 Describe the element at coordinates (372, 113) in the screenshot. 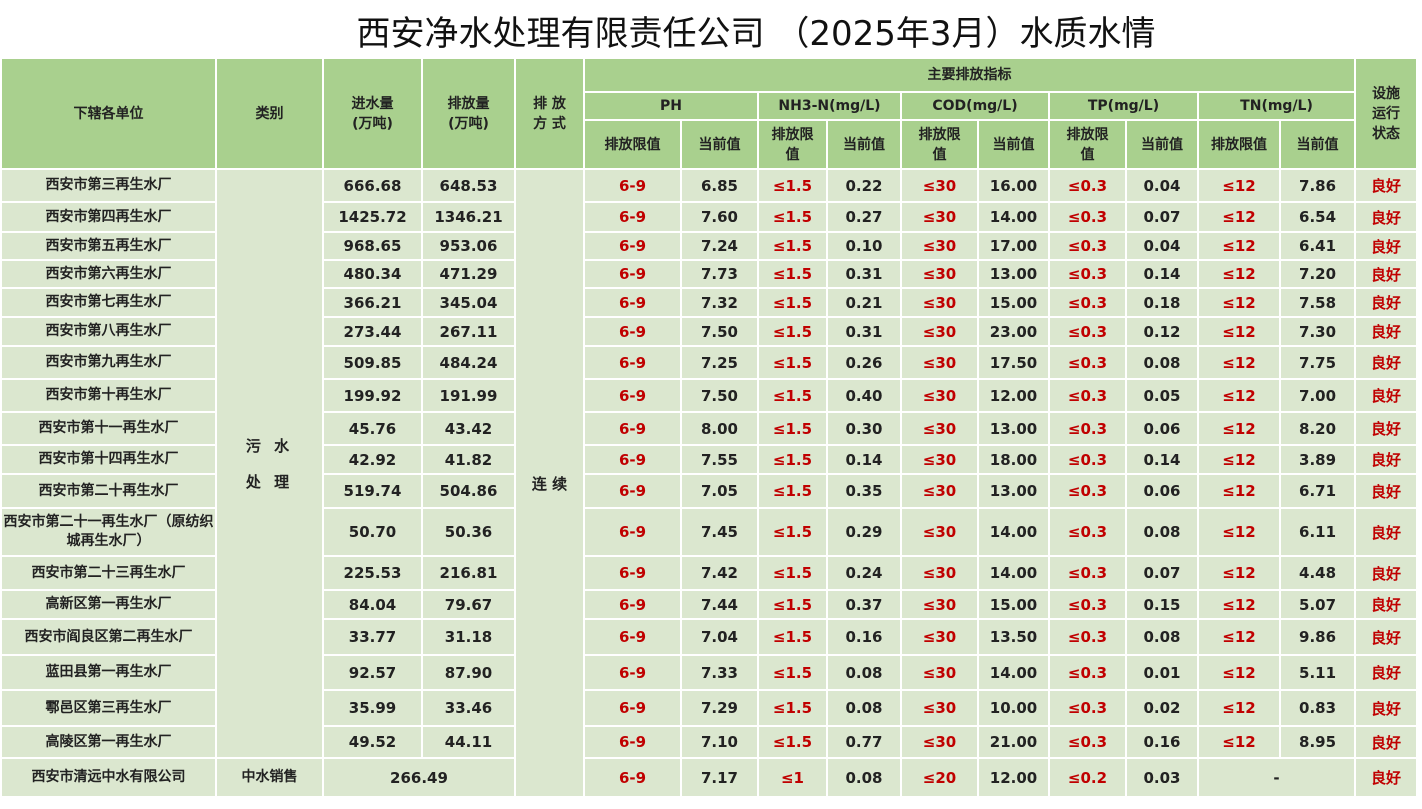

I see `header-inflow-text: 进水量 (万吨)` at that location.